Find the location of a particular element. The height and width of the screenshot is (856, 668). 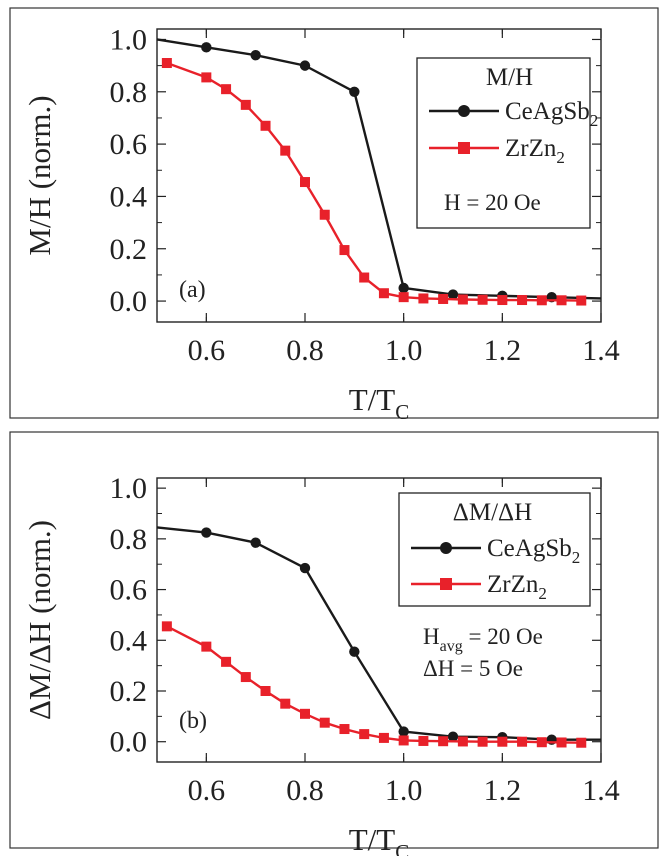

annotation-rest: = 20 Oe is located at coordinates (503, 636).